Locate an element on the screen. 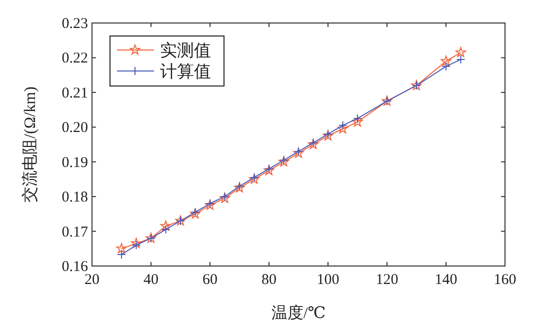 The width and height of the screenshot is (557, 330). y-tick-label: 0.20 is located at coordinates (75, 128).